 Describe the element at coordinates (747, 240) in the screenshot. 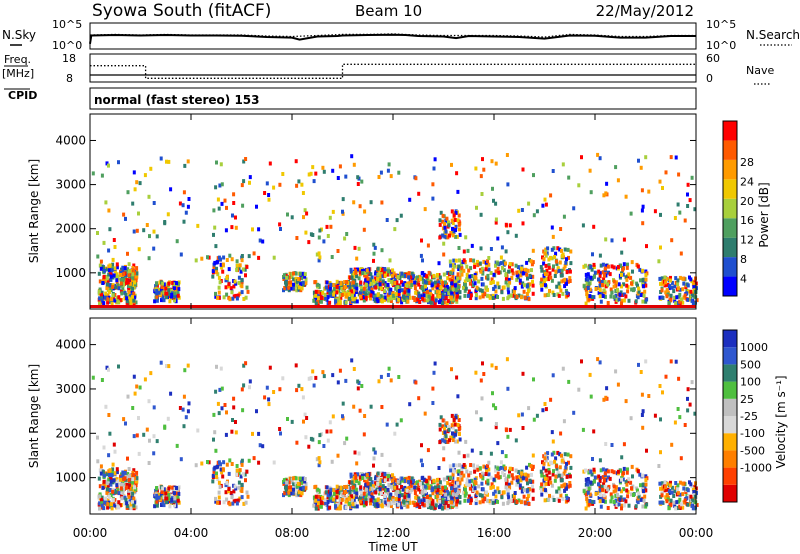

I see `power-colorbar-tick: 12` at that location.